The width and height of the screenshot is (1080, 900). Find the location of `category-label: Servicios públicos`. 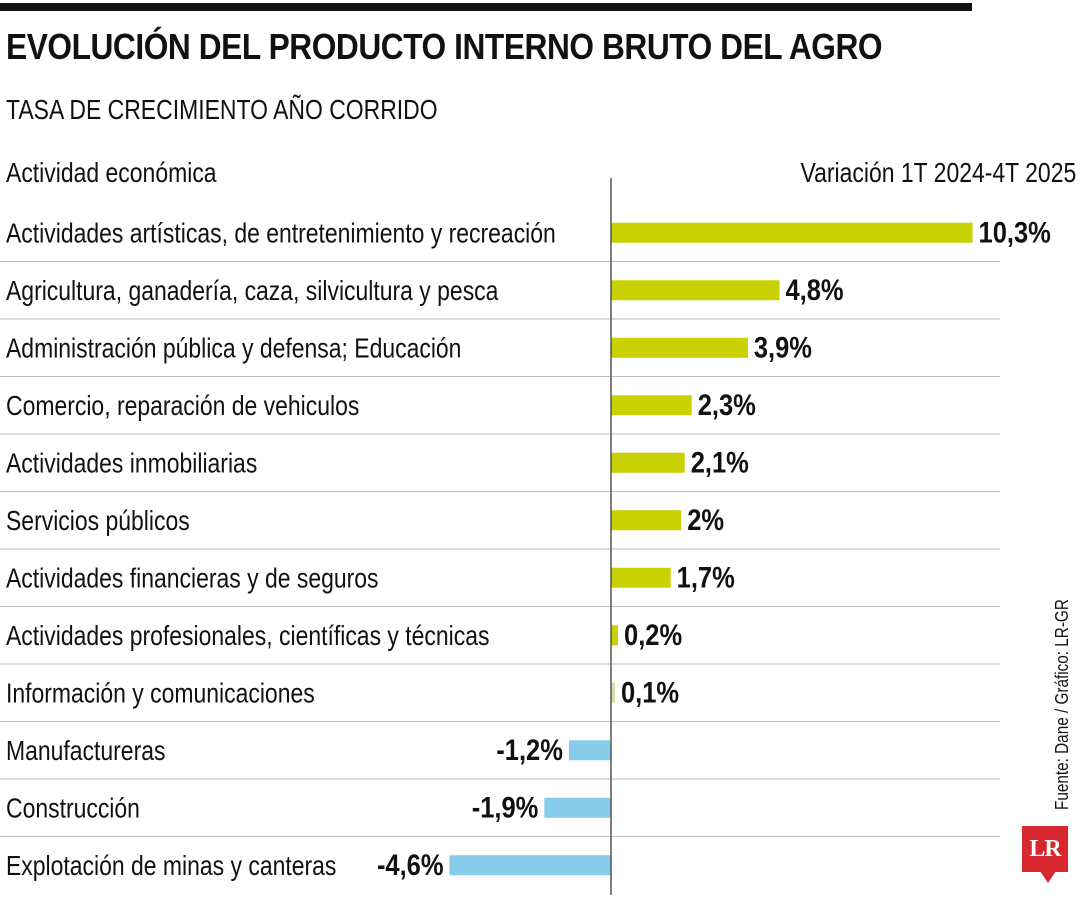

category-label: Servicios públicos is located at coordinates (98, 521).